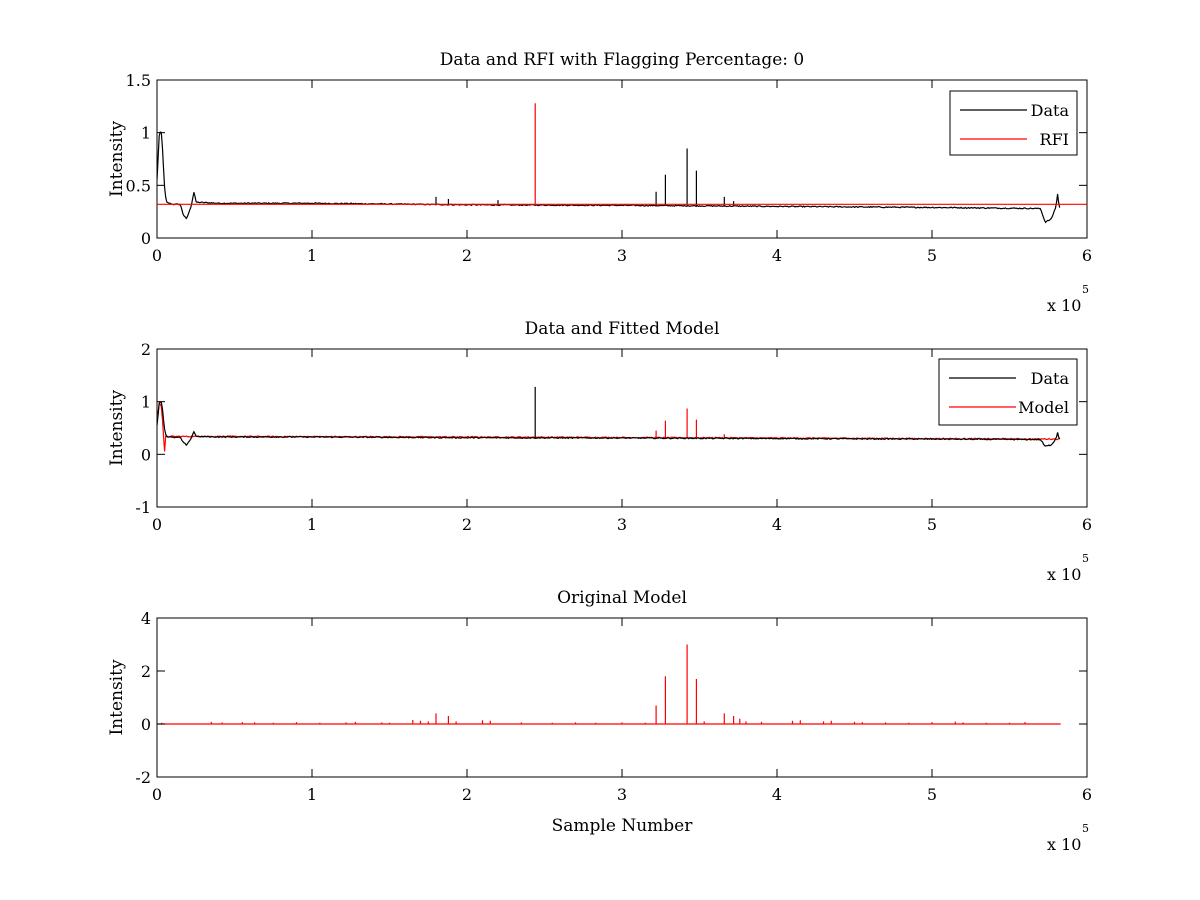 This screenshot has width=1200, height=900. Describe the element at coordinates (623, 826) in the screenshot. I see `x-axis-label: Sample Number` at that location.